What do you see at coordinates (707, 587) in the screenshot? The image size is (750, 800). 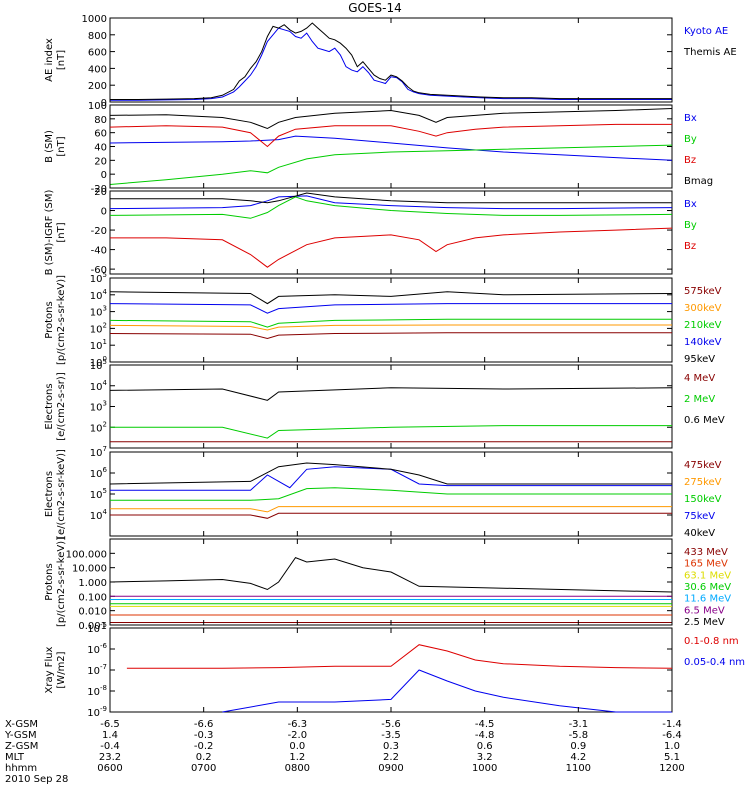 I see `legend-label: 30.6 MeV` at bounding box center [707, 587].